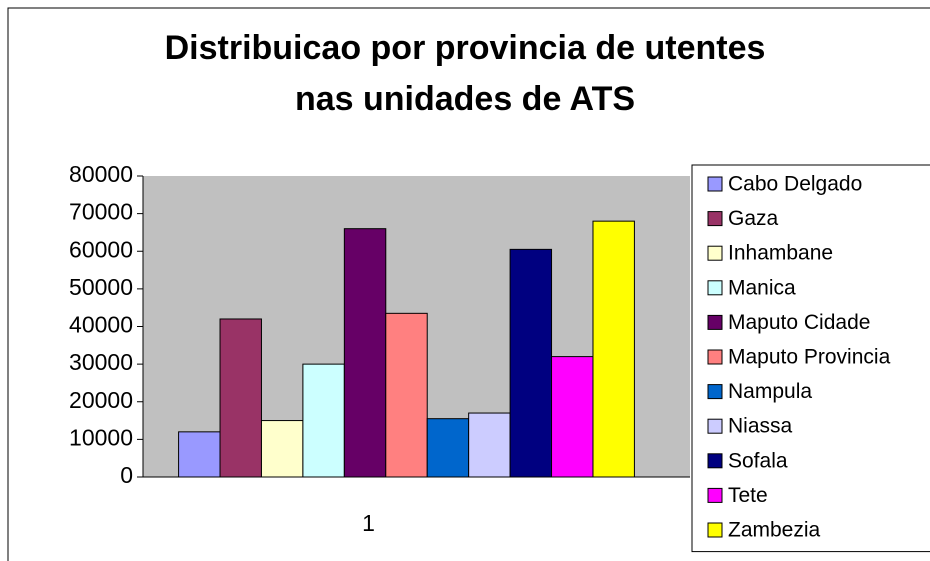  I want to click on legend-label: Zambezia, so click(774, 530).